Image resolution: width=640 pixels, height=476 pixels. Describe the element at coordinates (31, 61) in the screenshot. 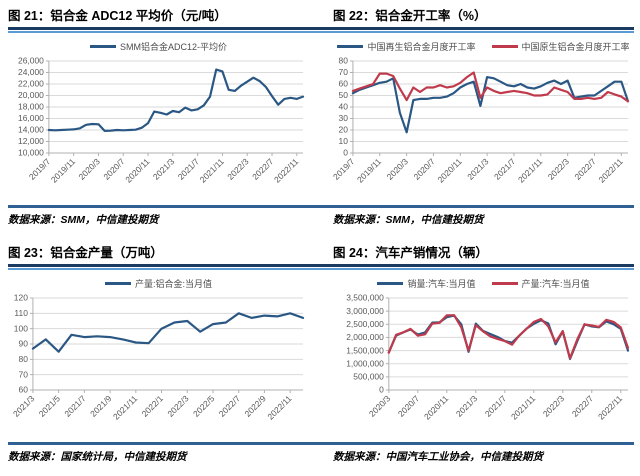

I see `svg-text: 26,000` at that location.